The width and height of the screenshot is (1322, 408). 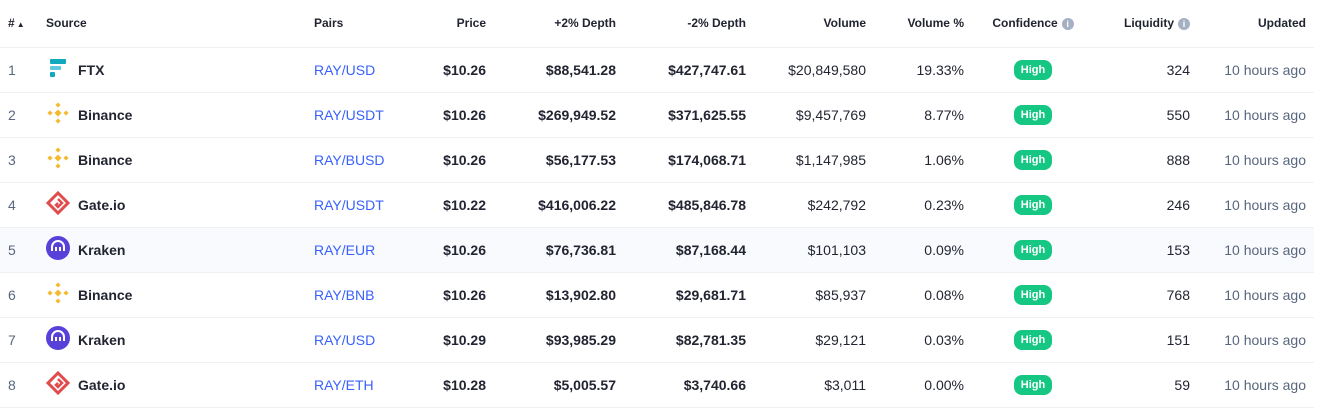 I want to click on row-depth-minus: $485,846.78, so click(x=707, y=204).